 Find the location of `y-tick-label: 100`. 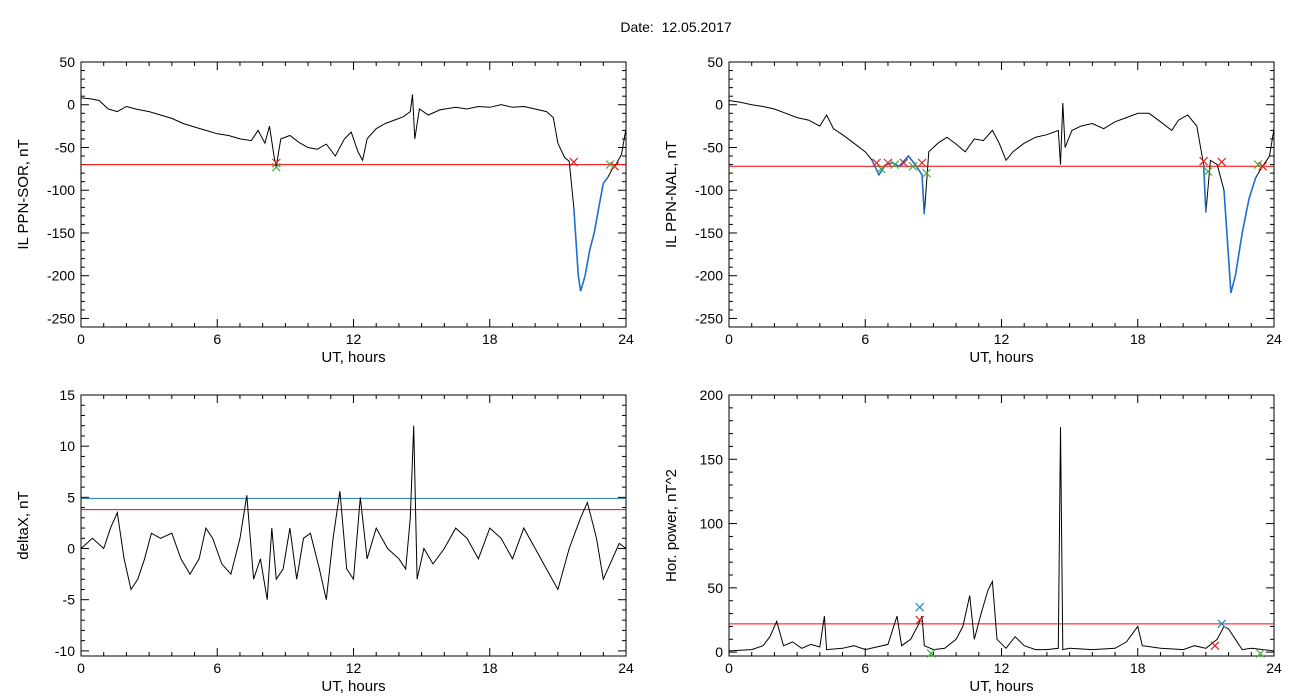

y-tick-label: 100 is located at coordinates (712, 524).